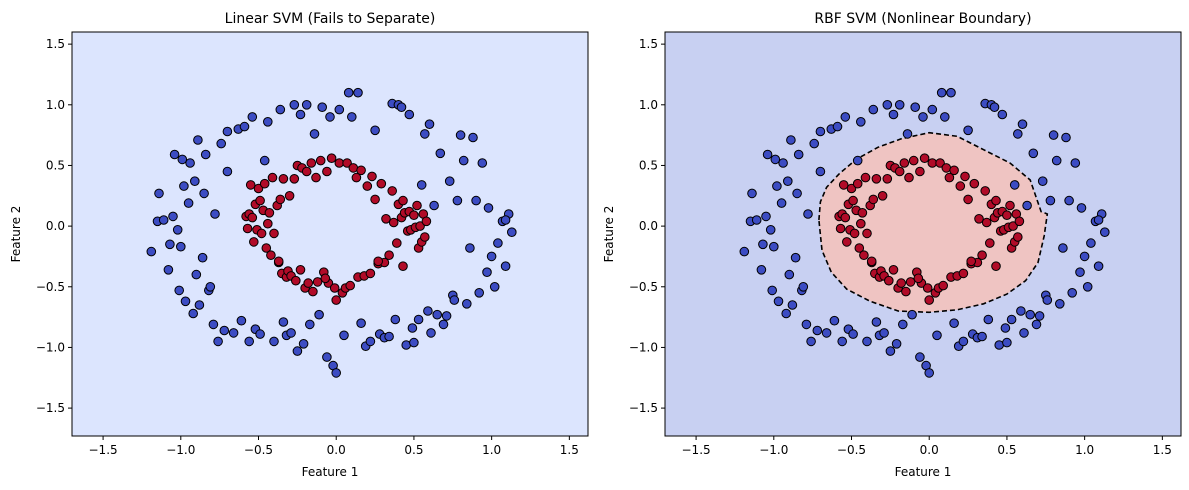  I want to click on x-tick-label: 1.5, so click(1162, 450).